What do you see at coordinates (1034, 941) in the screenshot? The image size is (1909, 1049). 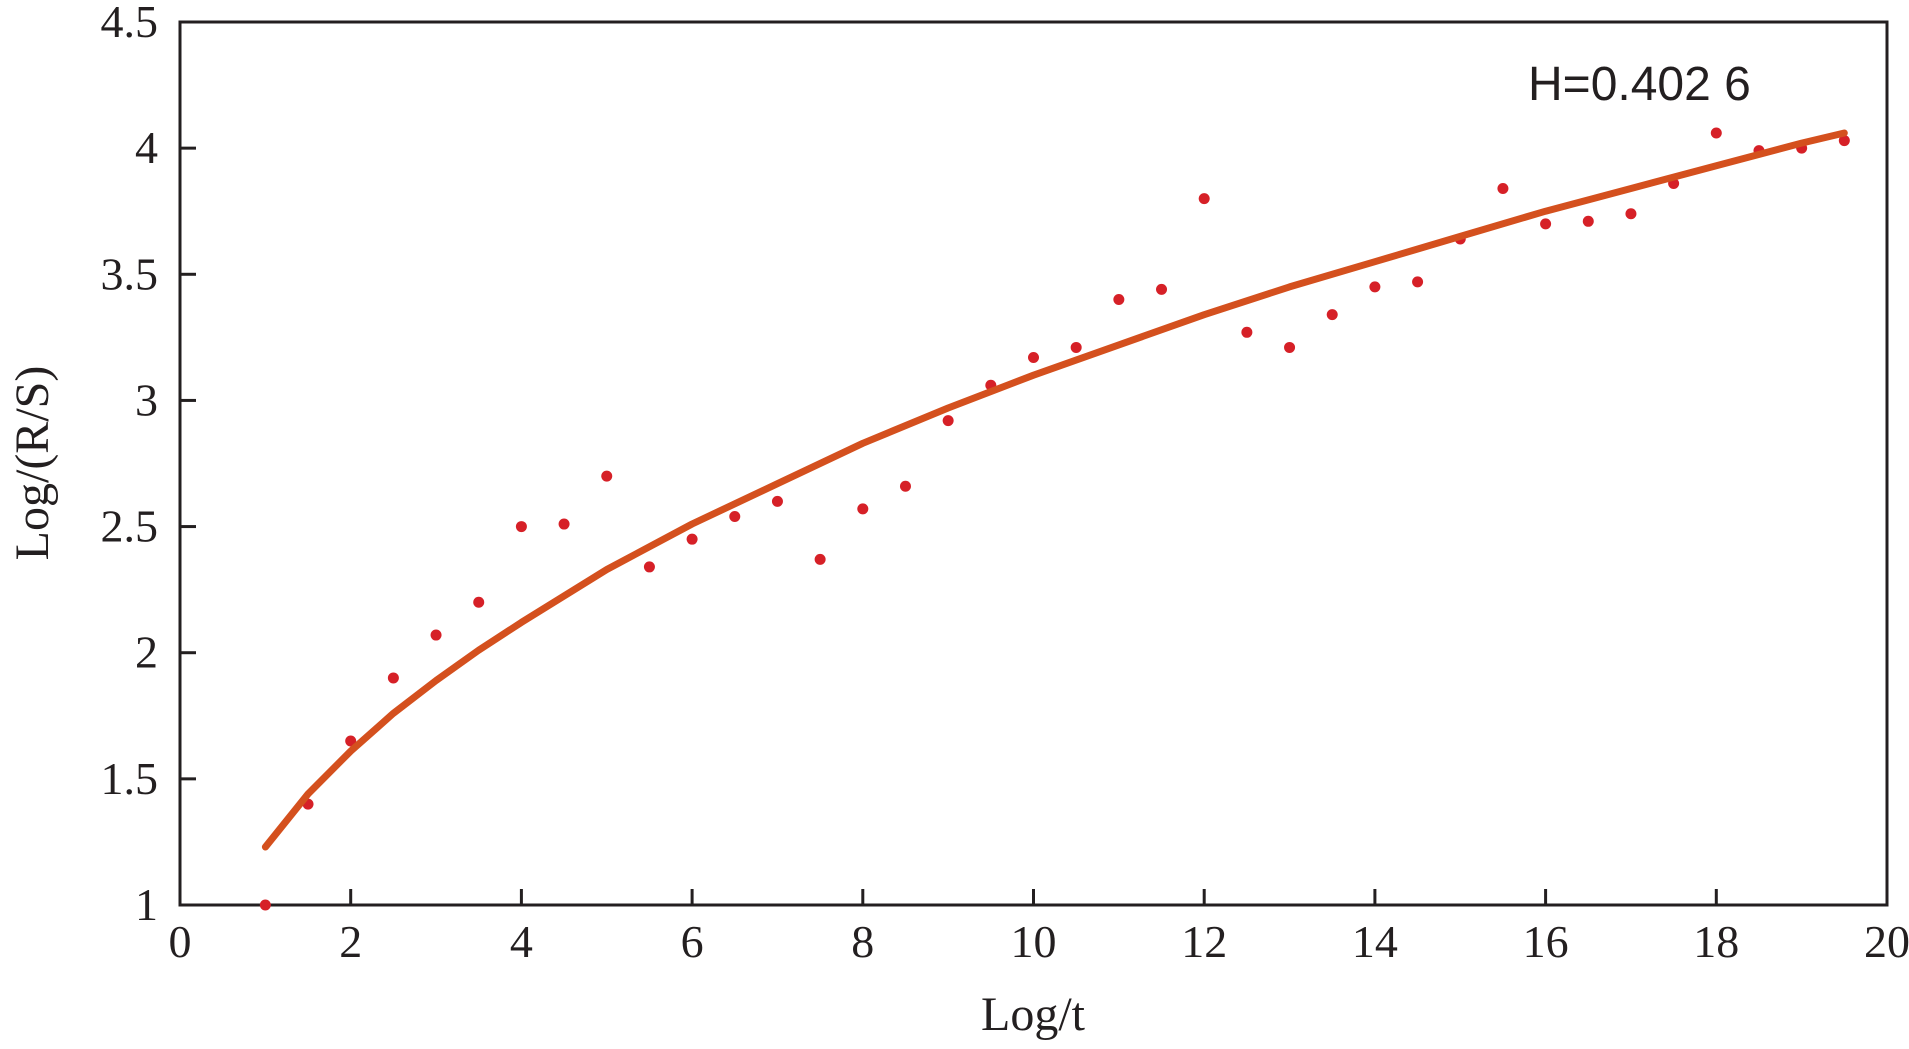 I see `x-tick-label: 10` at bounding box center [1034, 941].